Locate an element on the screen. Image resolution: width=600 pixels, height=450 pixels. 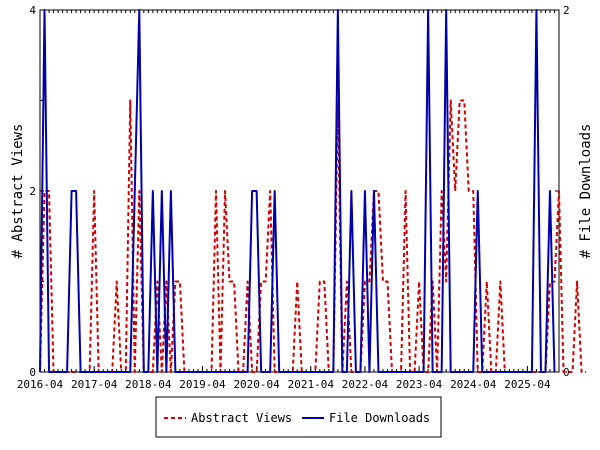
x-tick-label: 2018-04 is located at coordinates (148, 384).